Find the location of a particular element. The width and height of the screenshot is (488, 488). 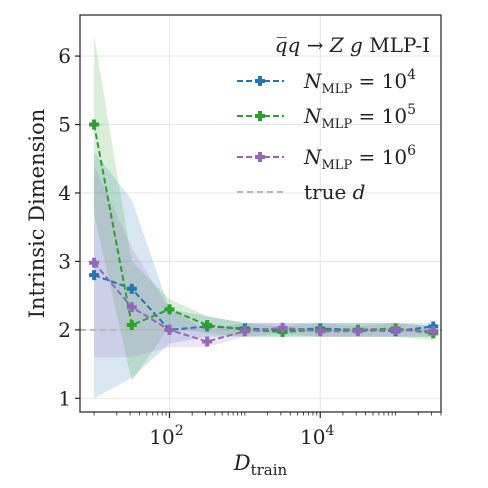

y-tick-label-1: 1 is located at coordinates (64, 398).